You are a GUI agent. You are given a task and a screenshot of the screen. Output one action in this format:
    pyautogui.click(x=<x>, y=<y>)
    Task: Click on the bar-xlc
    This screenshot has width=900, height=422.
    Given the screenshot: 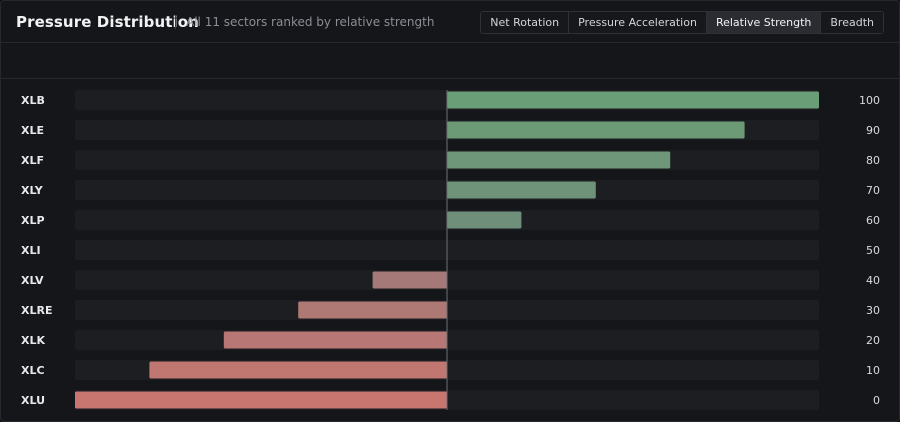 What is the action you would take?
    pyautogui.click(x=298, y=370)
    